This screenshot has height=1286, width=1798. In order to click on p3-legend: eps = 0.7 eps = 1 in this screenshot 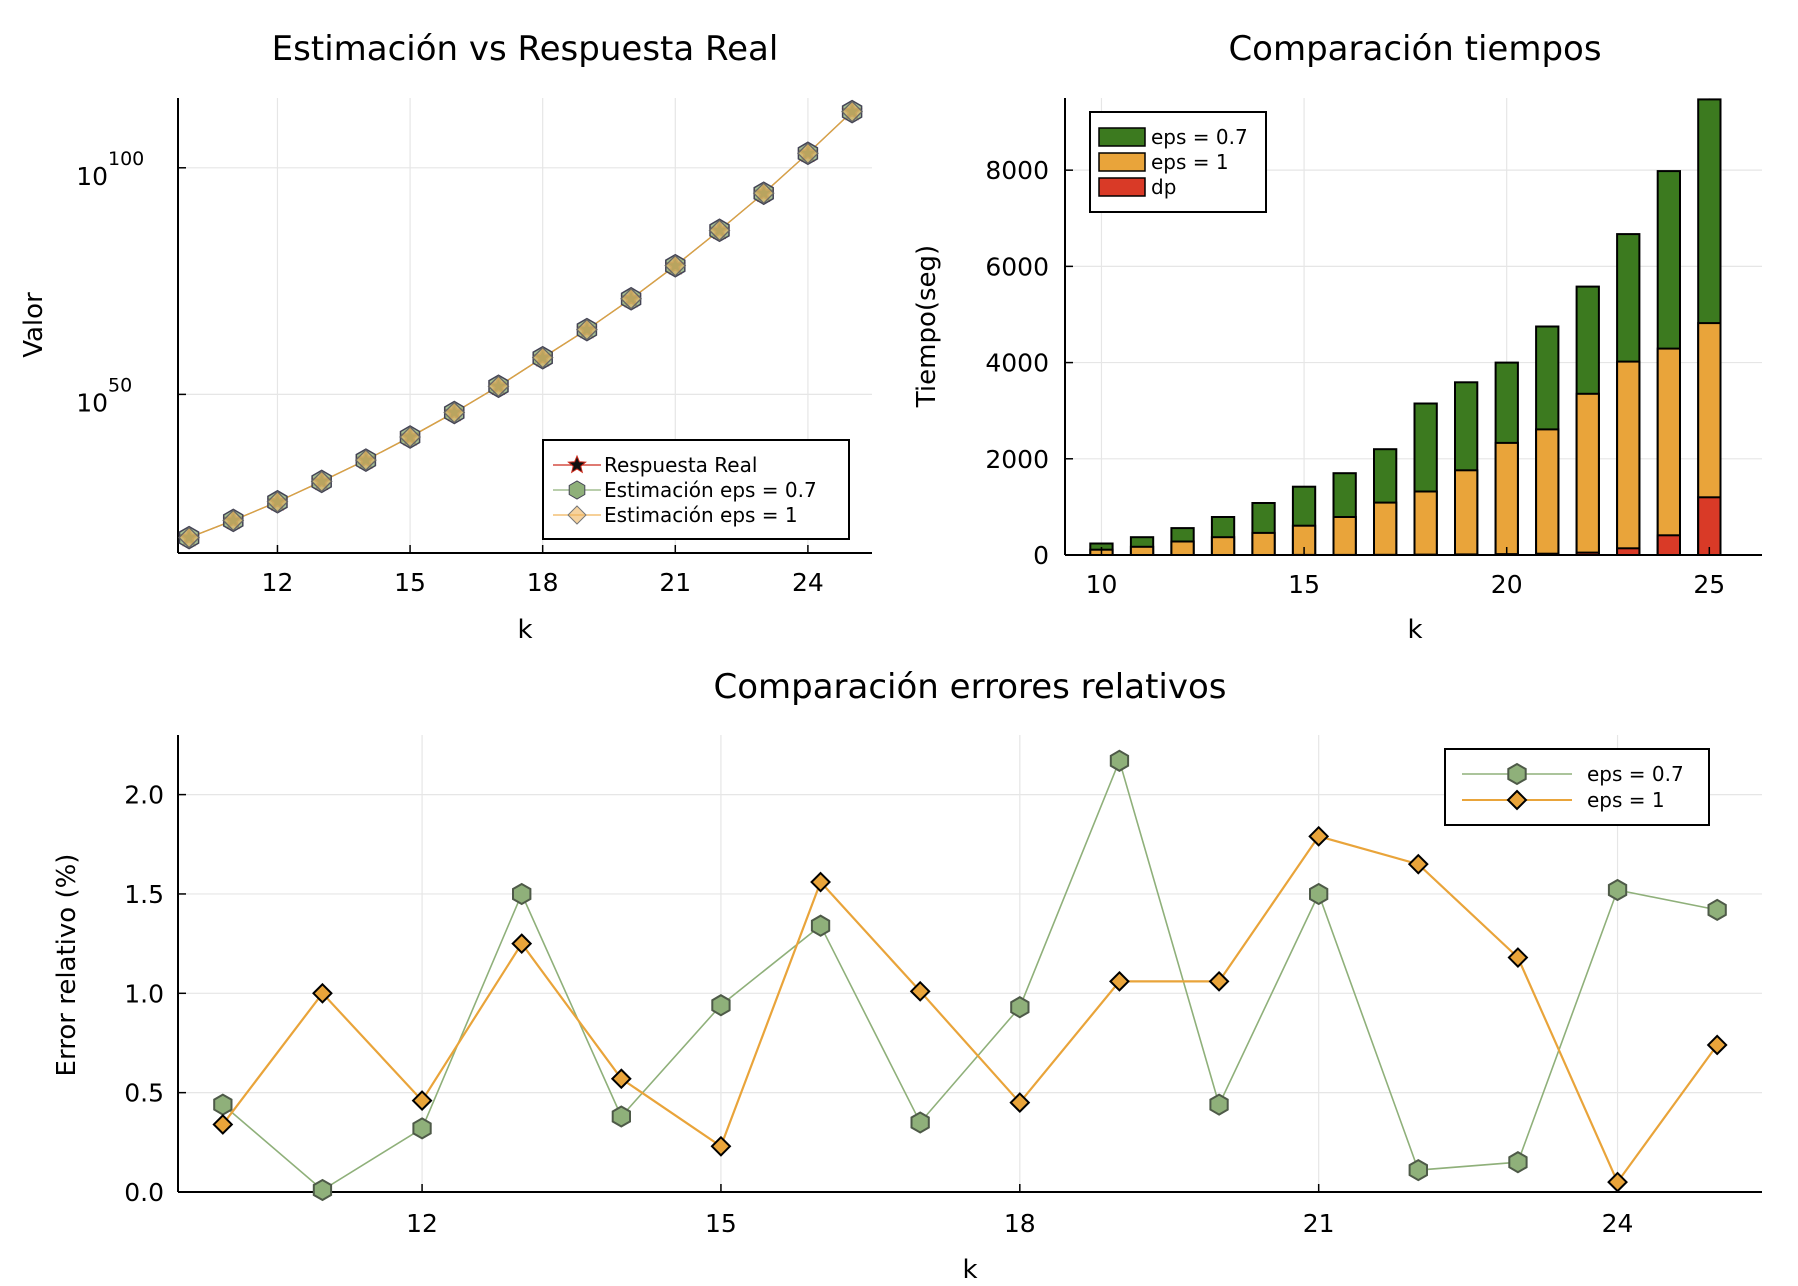, I will do `click(1577, 787)`.